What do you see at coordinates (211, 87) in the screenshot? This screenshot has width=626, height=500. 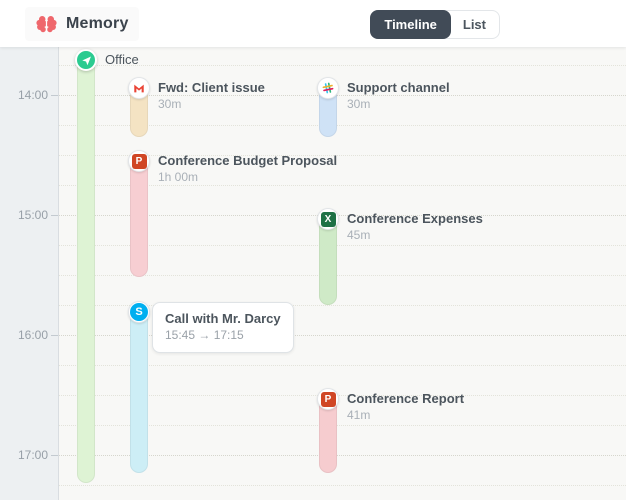 I see `event-title: Fwd: Client issue` at bounding box center [211, 87].